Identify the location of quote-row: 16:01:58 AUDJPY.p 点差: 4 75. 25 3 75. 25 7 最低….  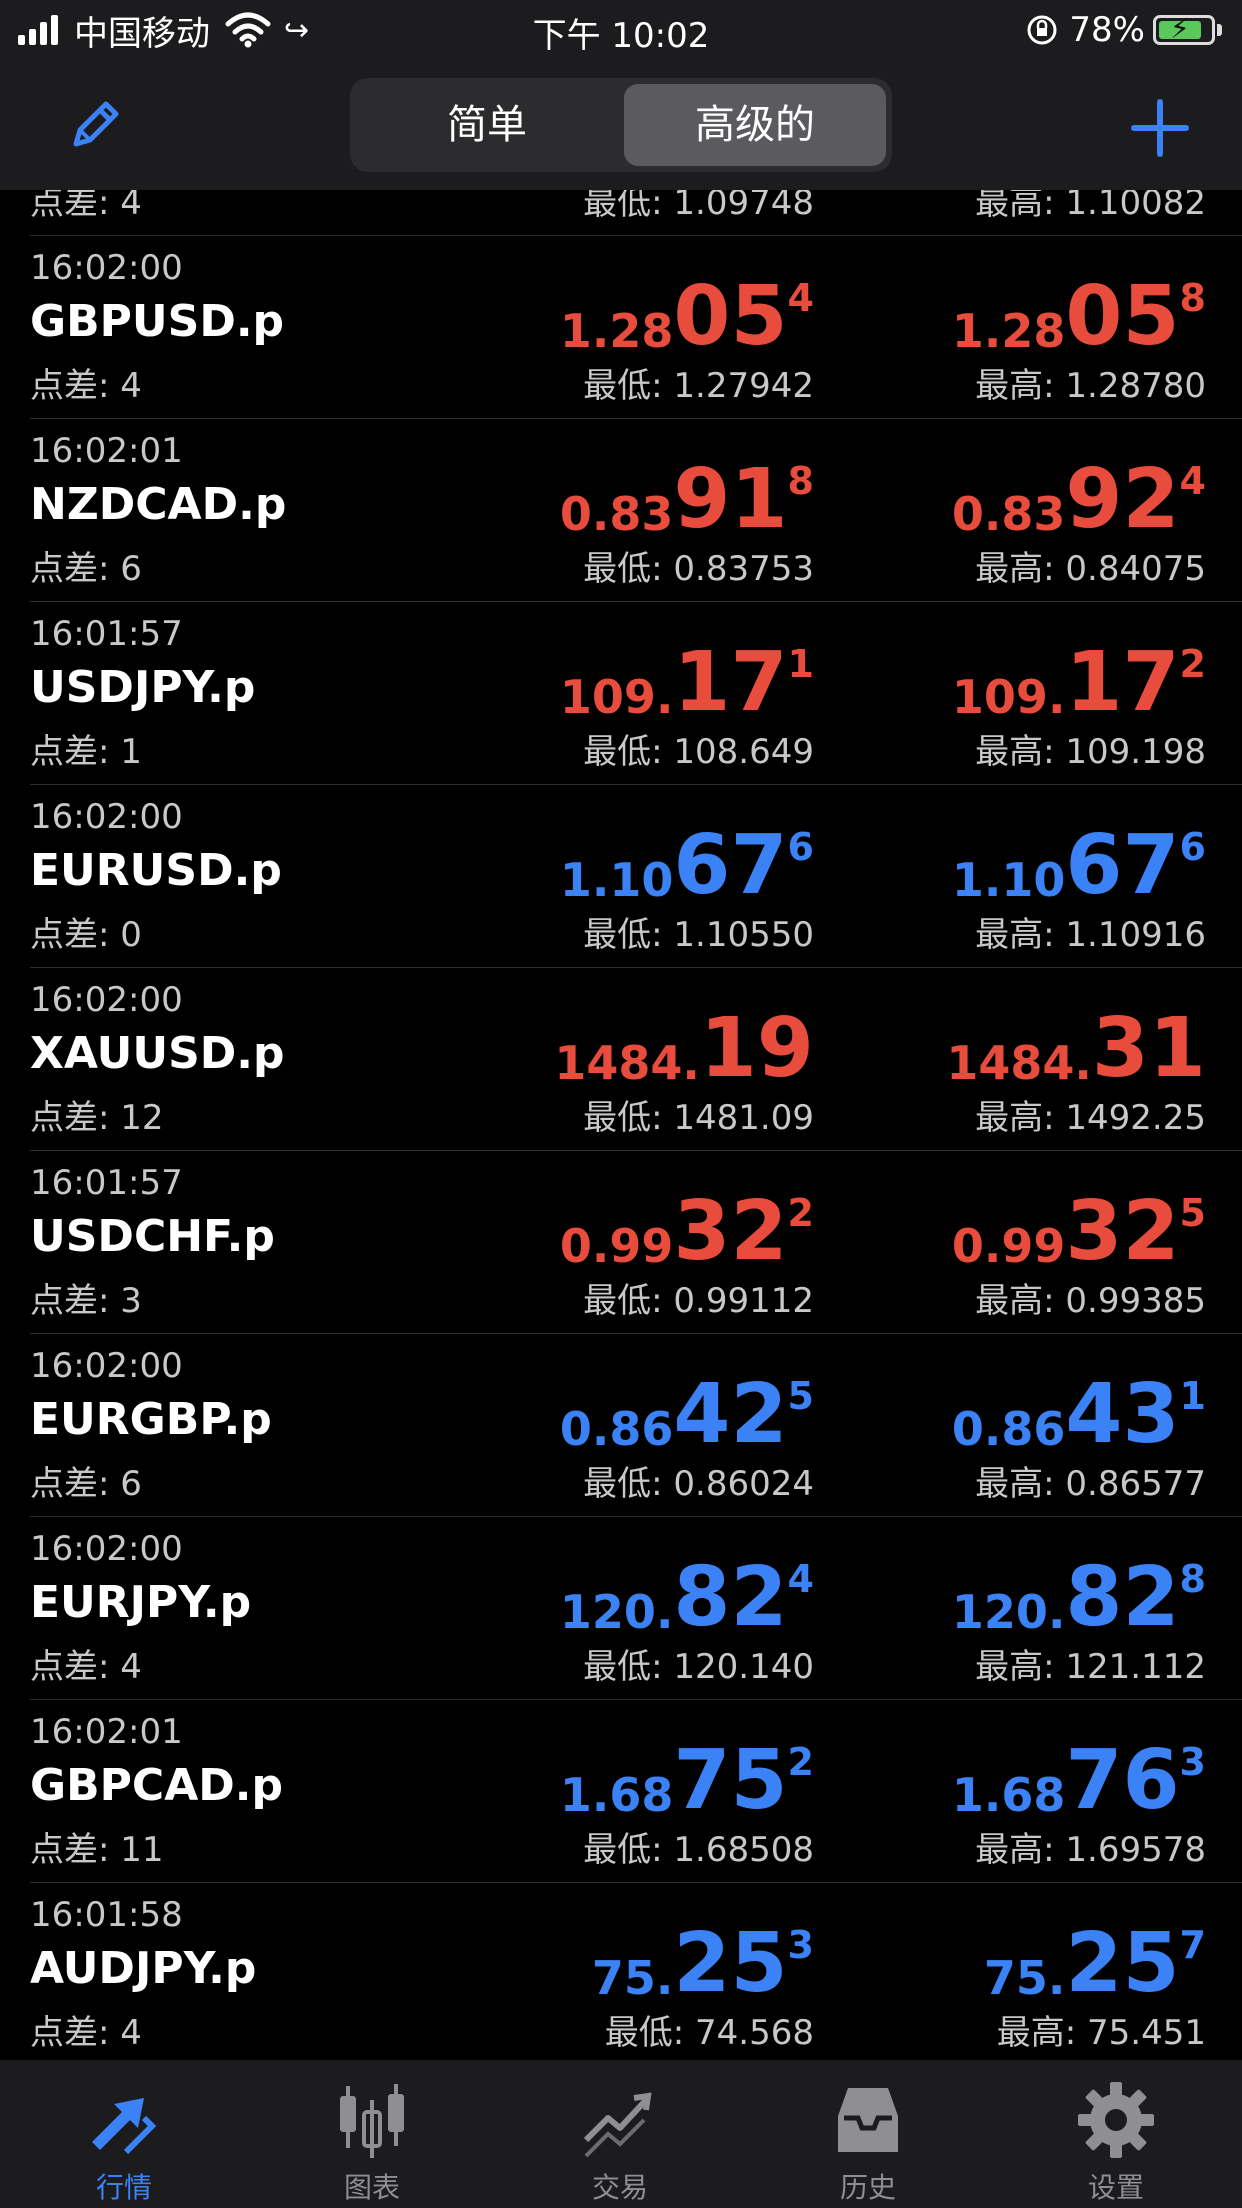
(621, 1971).